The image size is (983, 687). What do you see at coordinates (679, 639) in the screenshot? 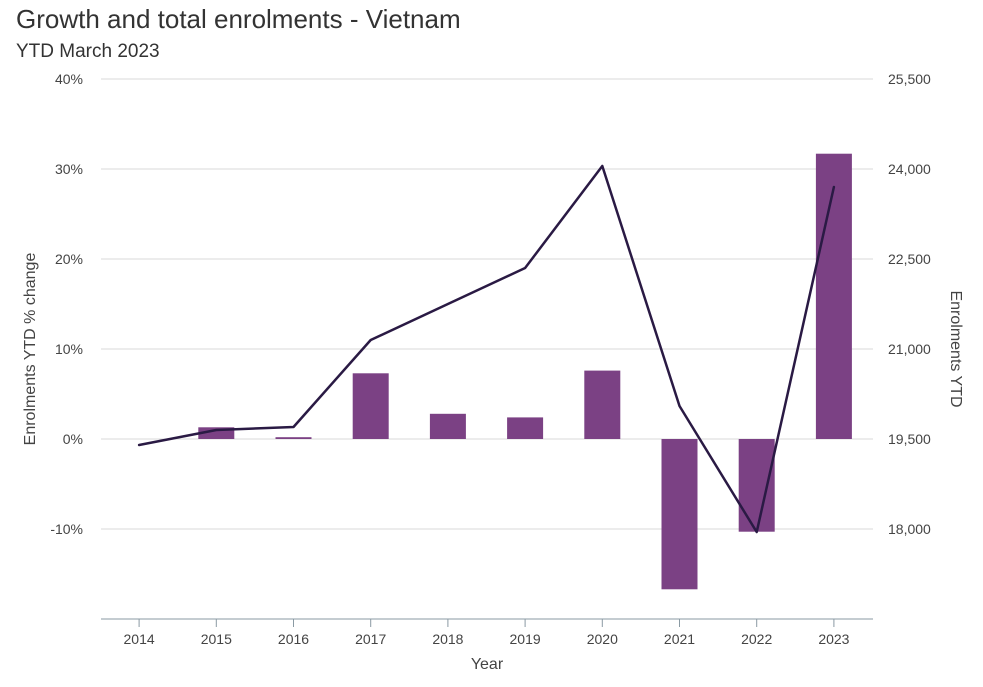
I see `x-tick-label: 2021` at bounding box center [679, 639].